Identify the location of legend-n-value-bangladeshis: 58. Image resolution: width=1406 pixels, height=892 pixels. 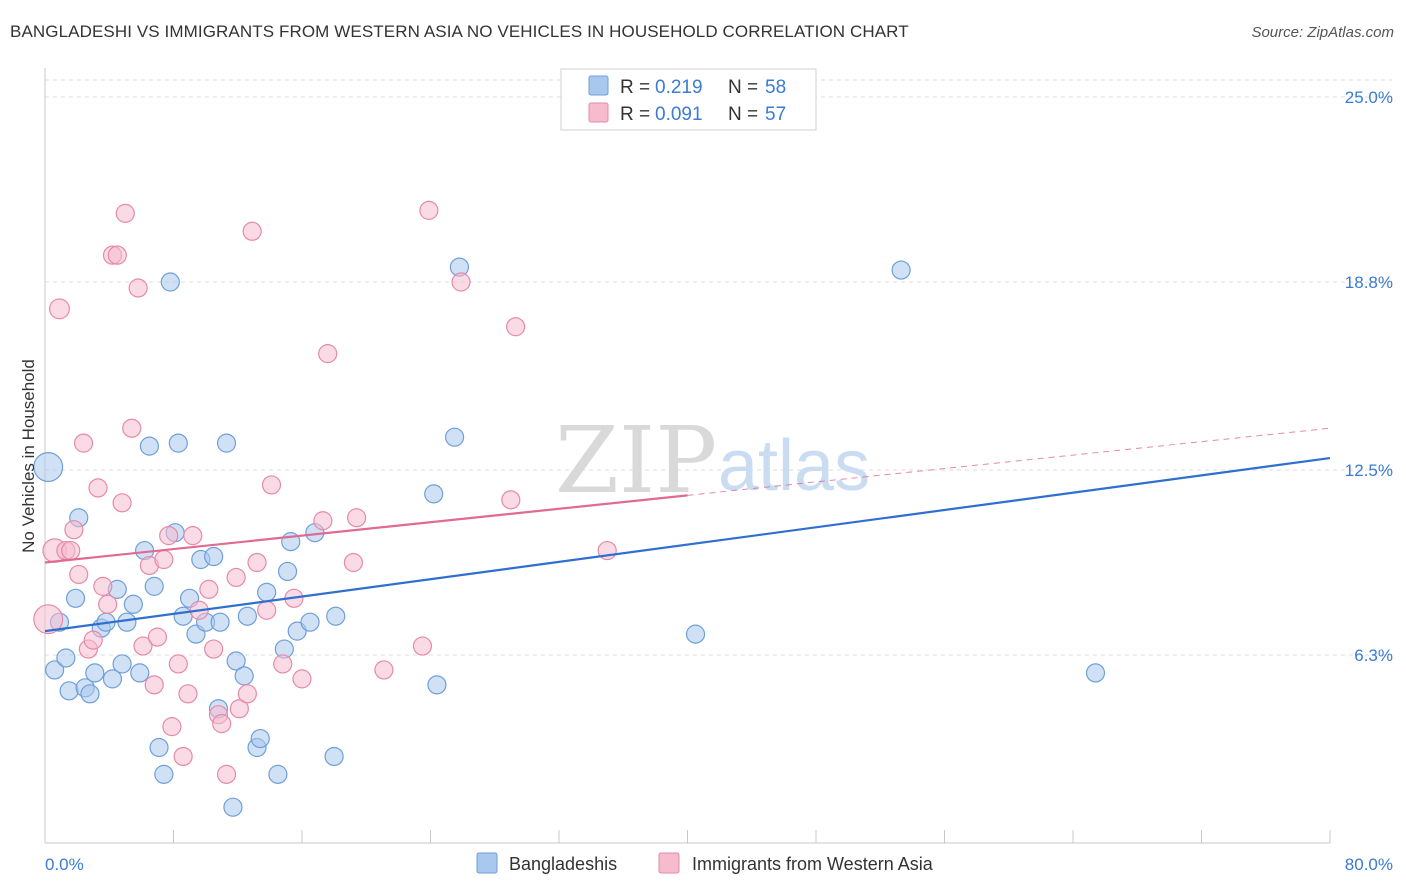
(775, 87).